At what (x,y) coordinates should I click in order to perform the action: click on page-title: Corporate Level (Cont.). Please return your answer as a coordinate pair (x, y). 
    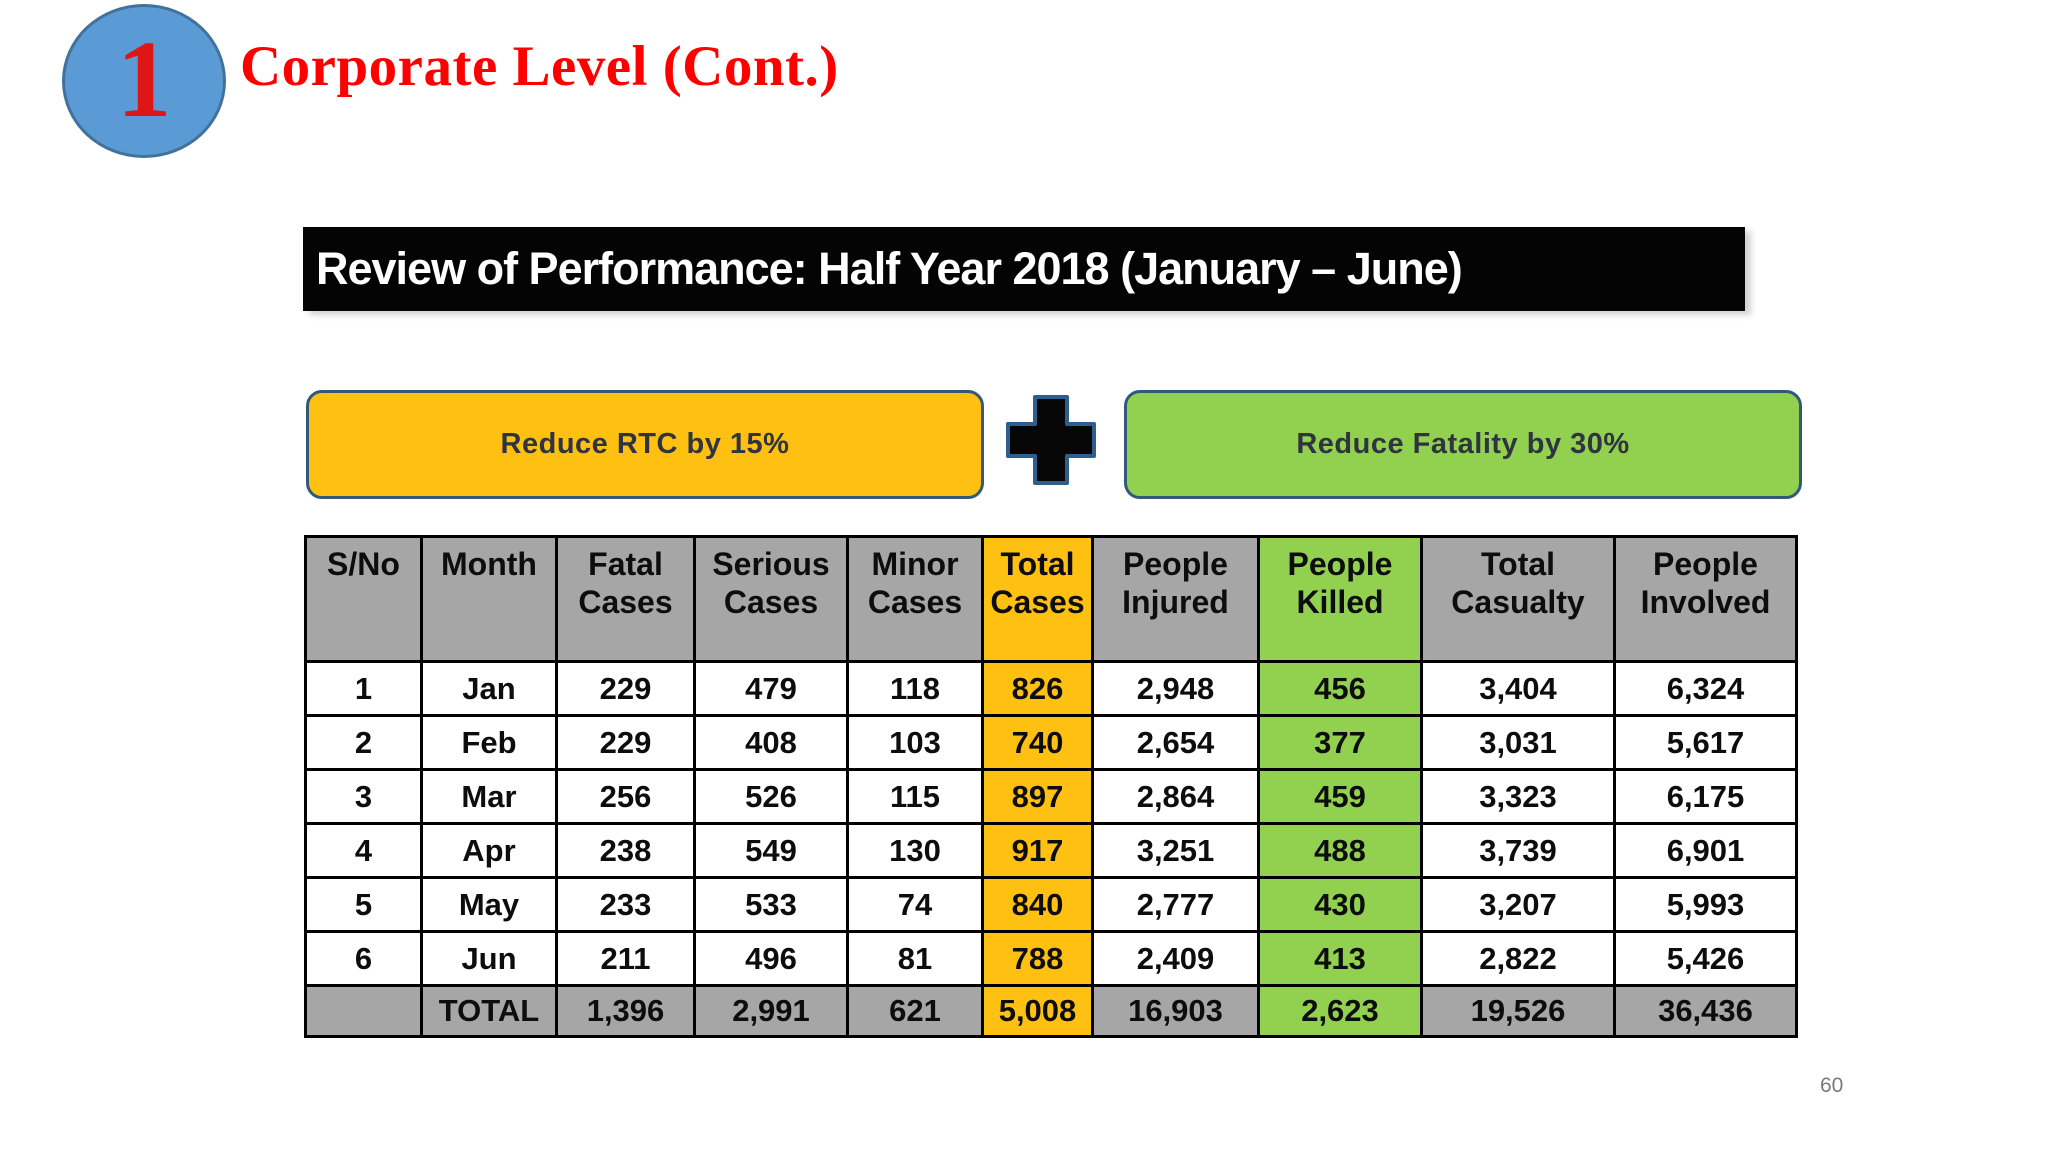
    Looking at the image, I should click on (539, 66).